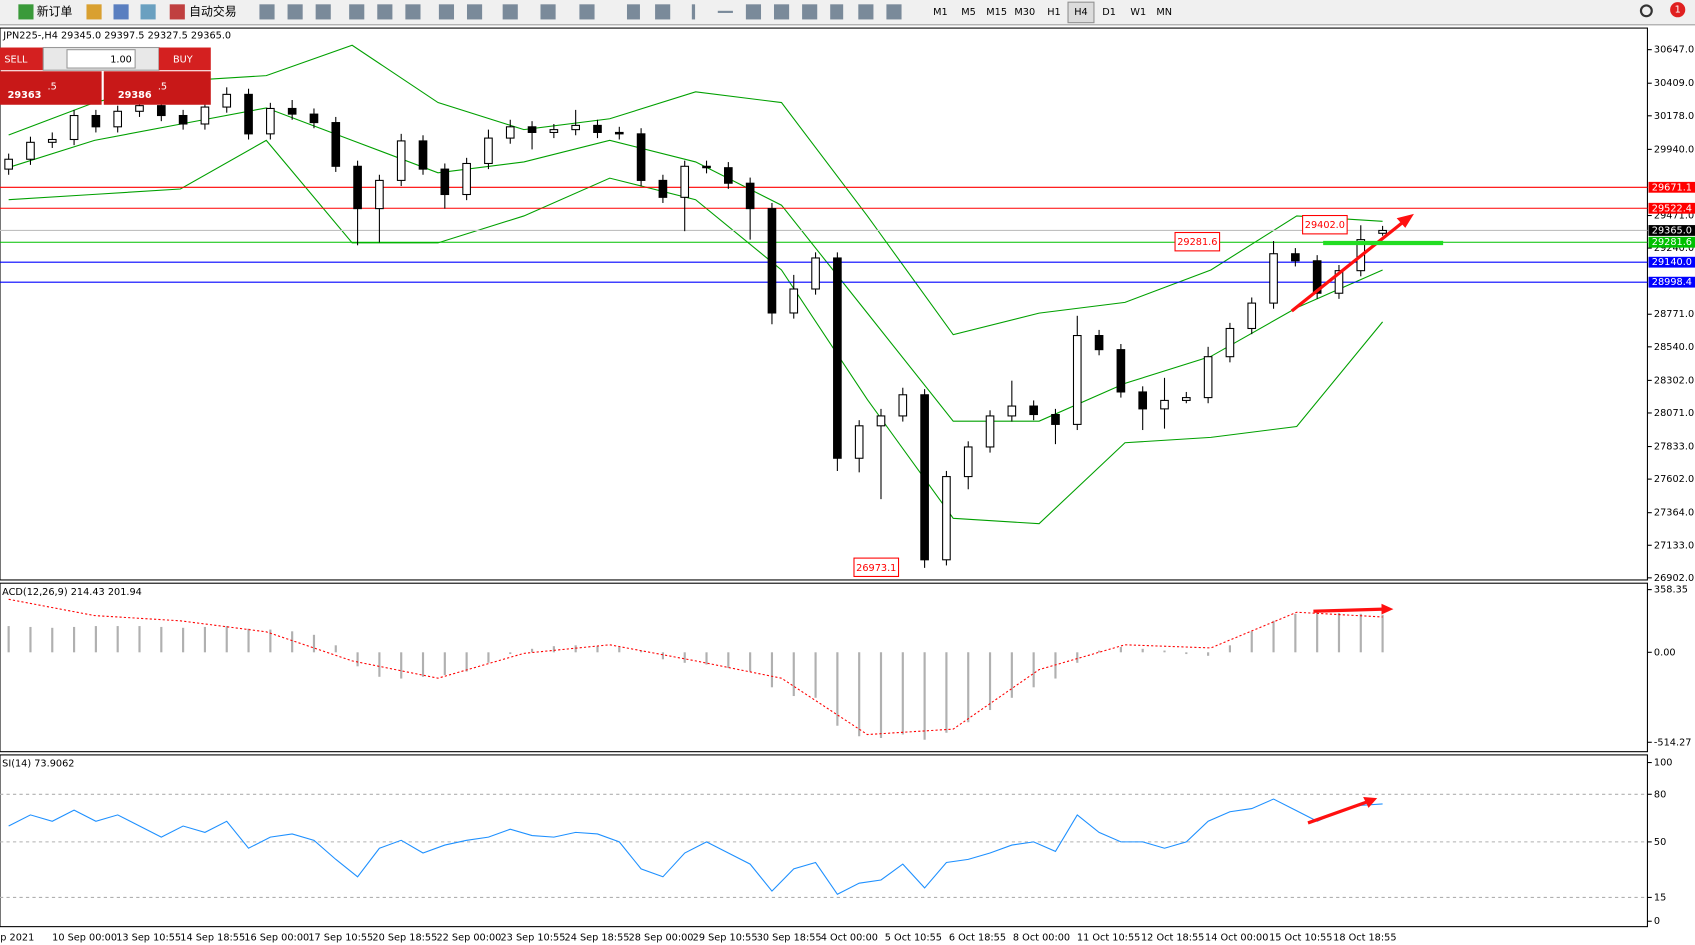 The height and width of the screenshot is (945, 1695). I want to click on macd-signal, so click(695, 667).